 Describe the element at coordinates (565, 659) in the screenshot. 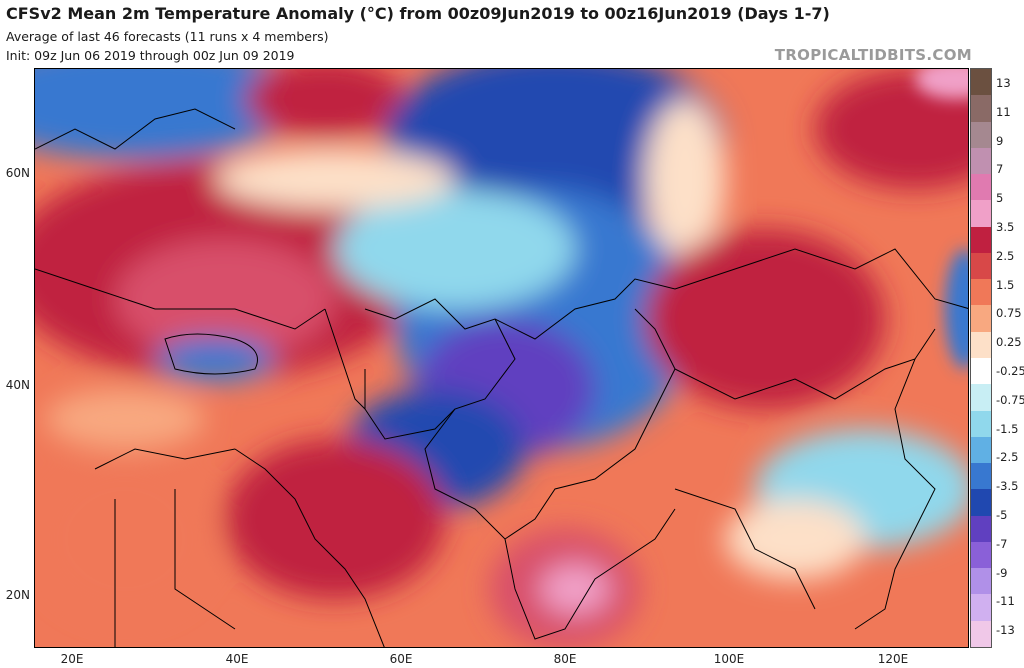

I see `lon-label-80e: 80E` at that location.